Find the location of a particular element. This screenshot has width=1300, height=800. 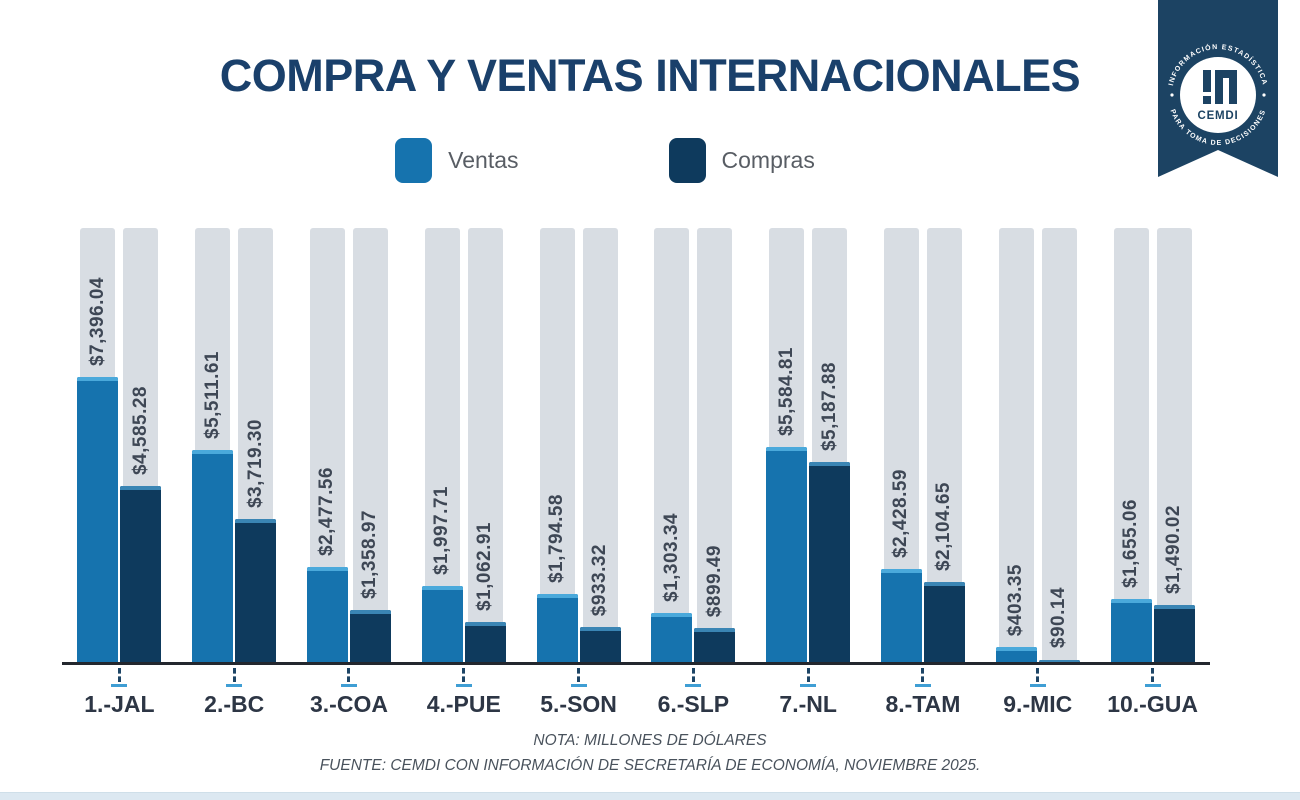

bar-group: $1,303.34 $899.49 6.-SLP is located at coordinates (693, 472).